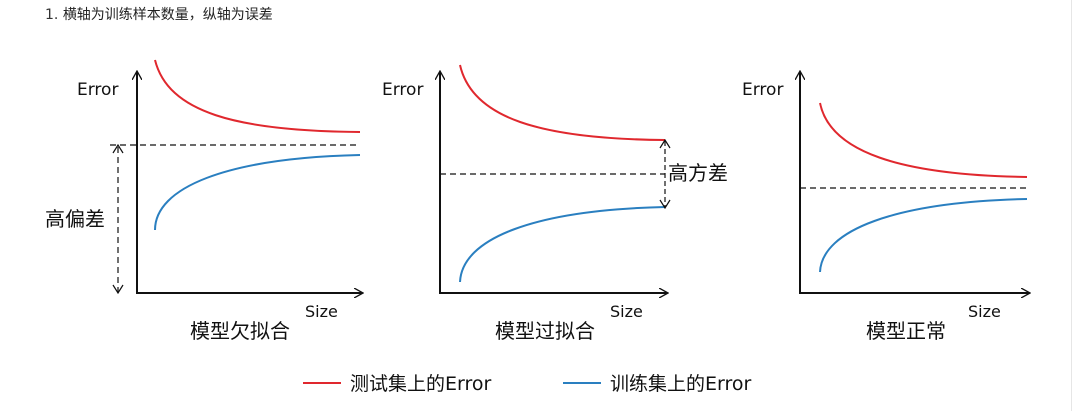 The width and height of the screenshot is (1082, 411). Describe the element at coordinates (421, 384) in the screenshot. I see `legend-label-test: 测试集上的Error` at that location.